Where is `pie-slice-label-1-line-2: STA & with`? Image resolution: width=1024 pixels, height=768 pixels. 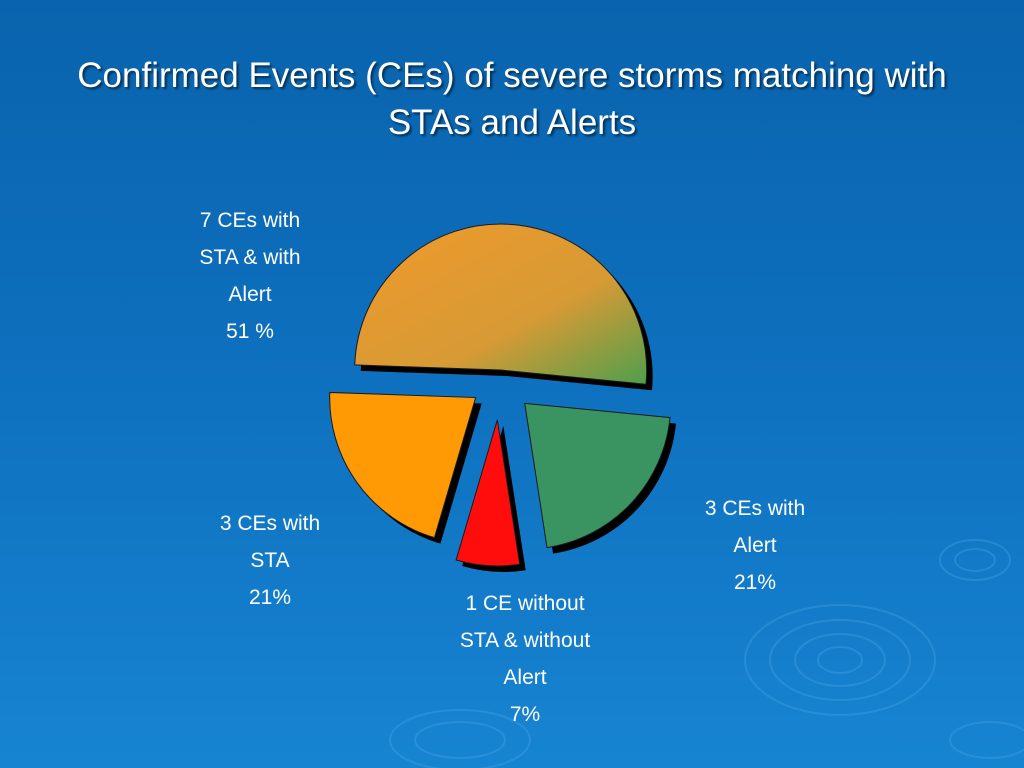
pie-slice-label-1-line-2: STA & with is located at coordinates (250, 257).